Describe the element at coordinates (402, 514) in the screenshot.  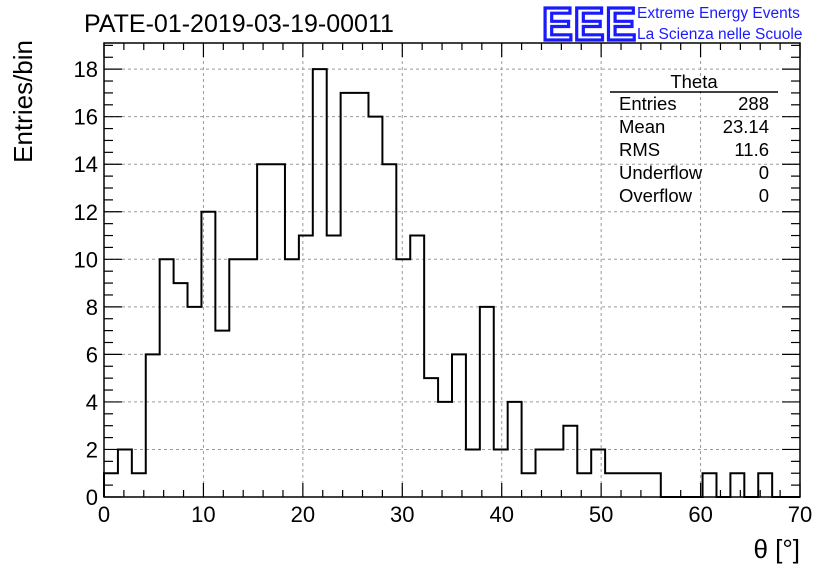
I see `x-tick-label: 30` at that location.